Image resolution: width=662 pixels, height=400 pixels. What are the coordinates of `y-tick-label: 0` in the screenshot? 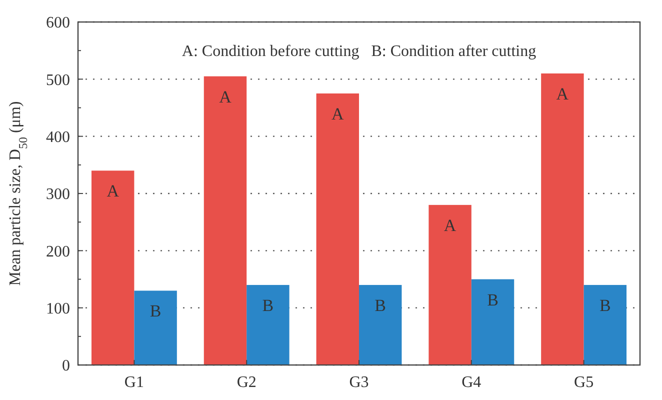 It's located at (66, 366).